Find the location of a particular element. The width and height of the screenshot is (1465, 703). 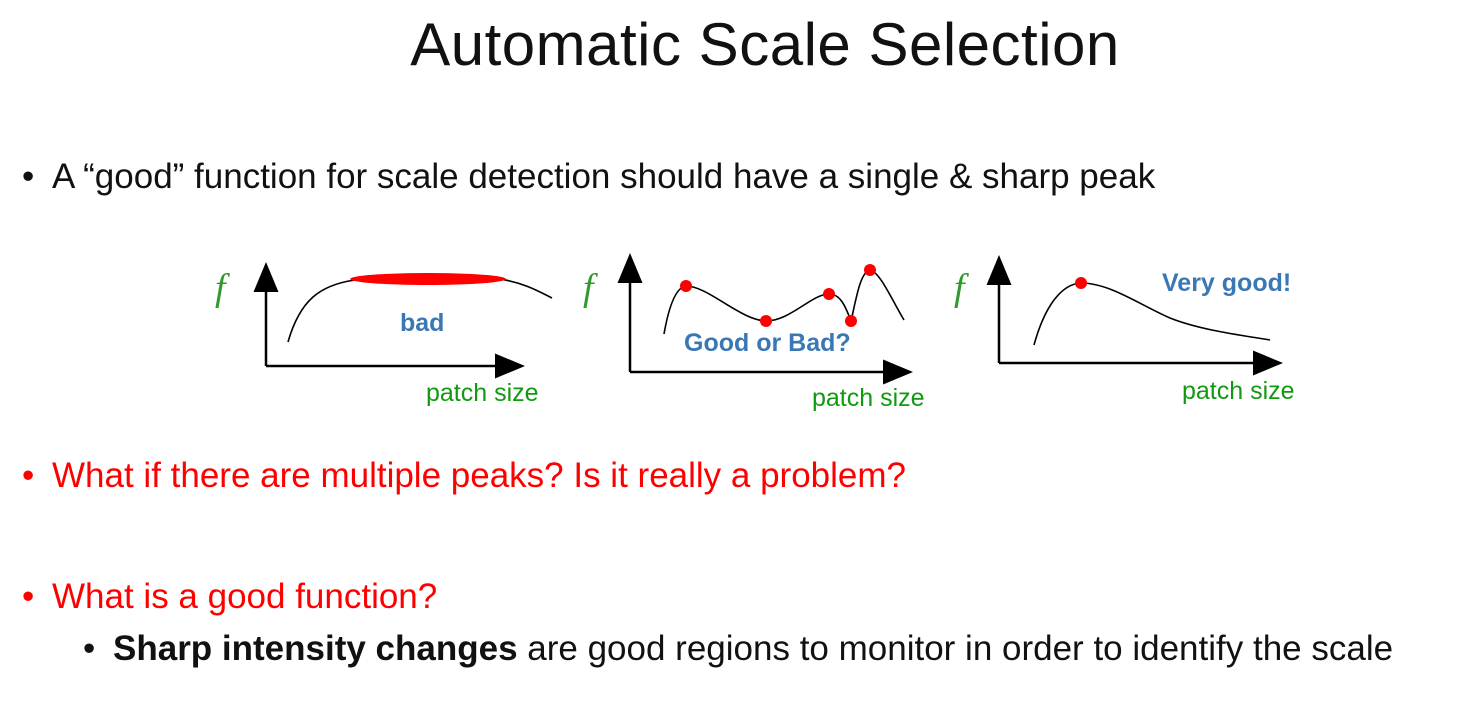

slide-title: Automatic Scale Selection is located at coordinates (765, 44).